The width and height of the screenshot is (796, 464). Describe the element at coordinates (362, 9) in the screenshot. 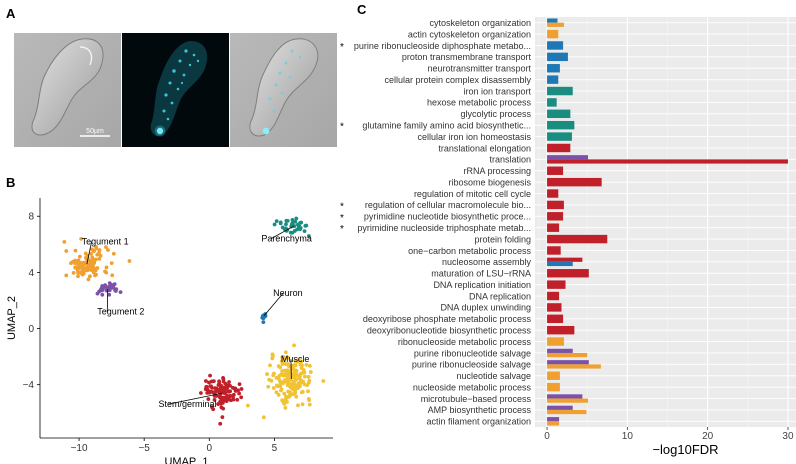

I see `panel-label-c: C` at that location.